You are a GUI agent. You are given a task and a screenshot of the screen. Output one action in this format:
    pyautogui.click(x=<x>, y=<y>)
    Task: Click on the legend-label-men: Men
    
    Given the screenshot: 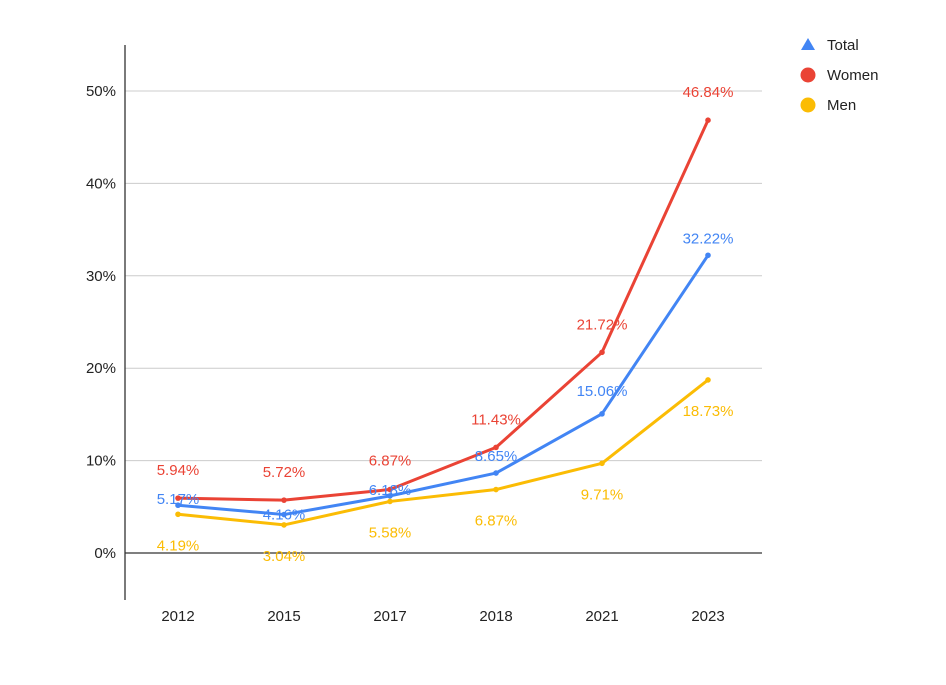 What is the action you would take?
    pyautogui.click(x=841, y=105)
    